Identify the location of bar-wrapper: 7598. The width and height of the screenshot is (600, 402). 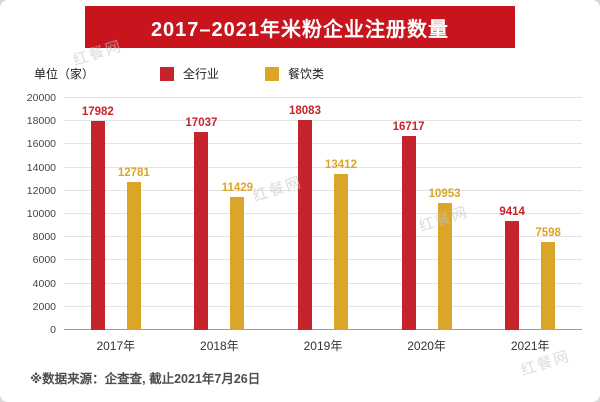
(548, 214).